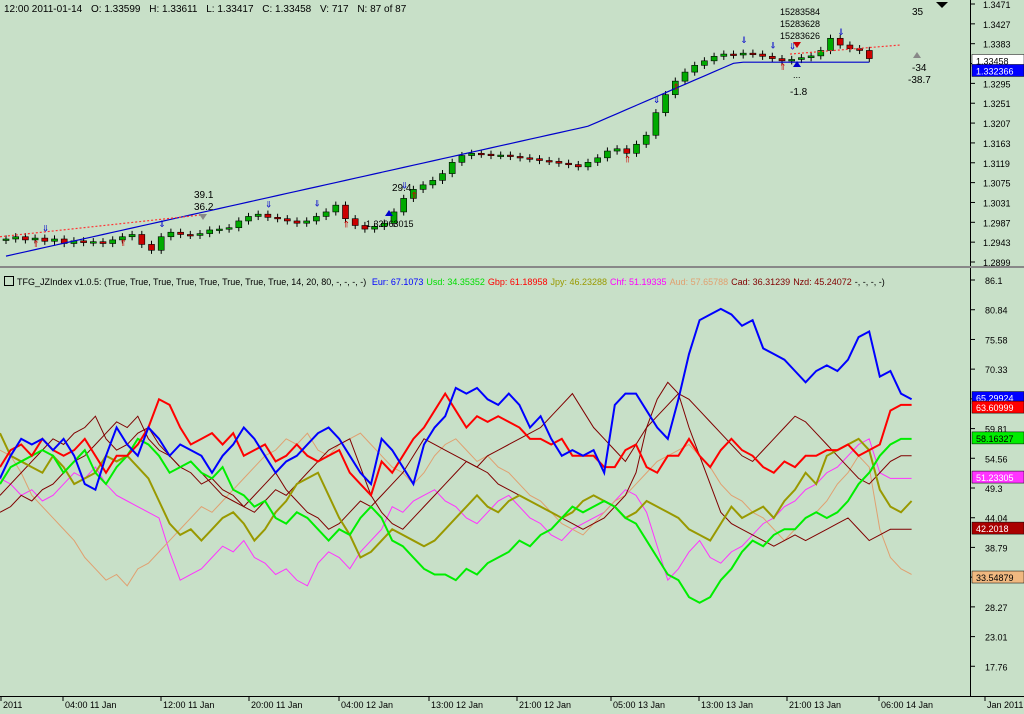 Image resolution: width=1024 pixels, height=714 pixels. Describe the element at coordinates (997, 124) in the screenshot. I see `price-tick-label: 1.3207` at that location.